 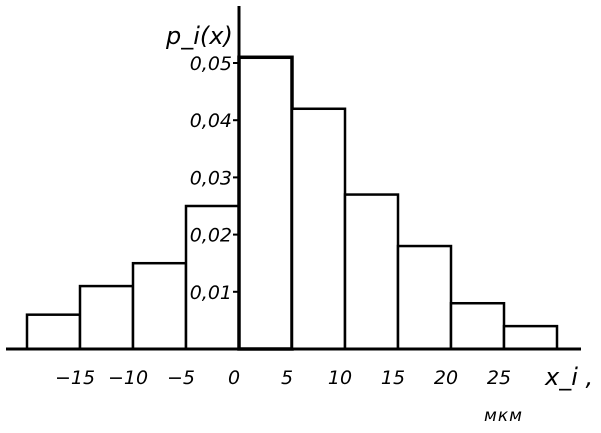 I want to click on x-tick-label: 25, so click(x=499, y=378).